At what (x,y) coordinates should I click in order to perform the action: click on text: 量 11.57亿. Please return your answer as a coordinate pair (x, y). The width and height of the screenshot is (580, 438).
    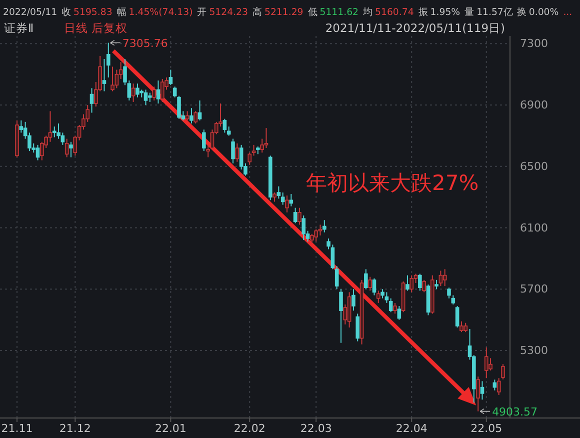
    Looking at the image, I should click on (488, 12).